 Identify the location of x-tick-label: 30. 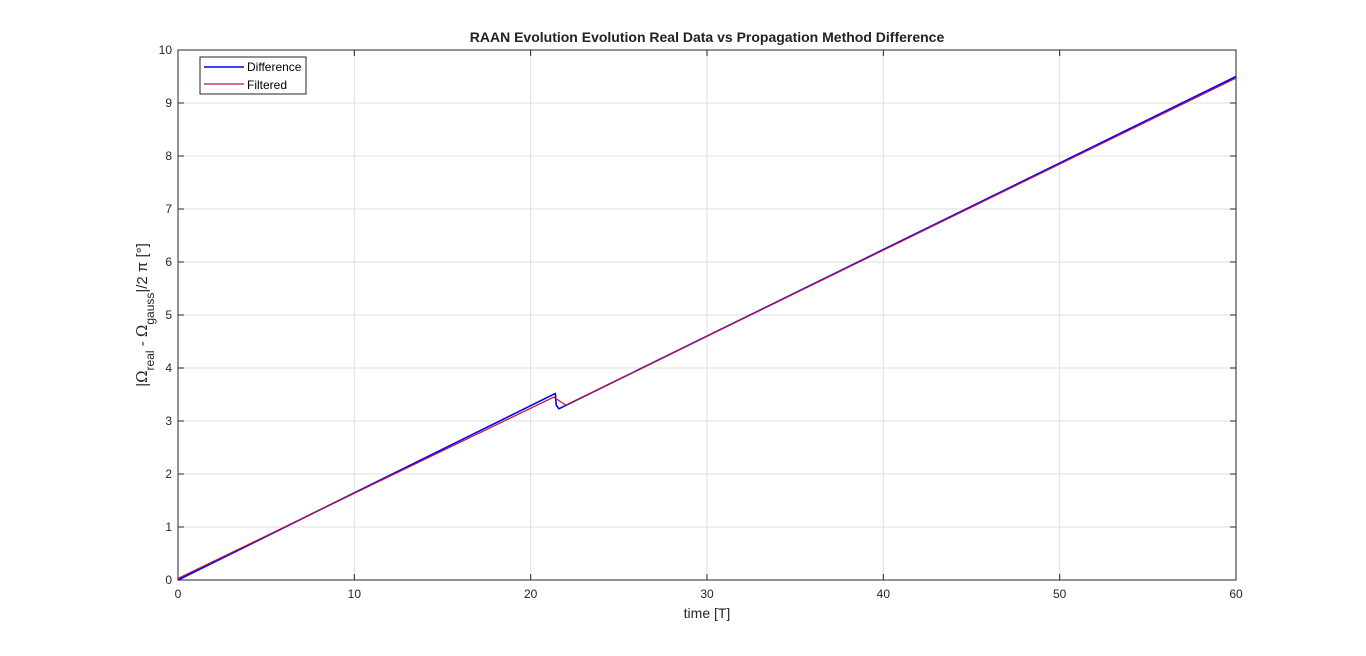
(707, 594).